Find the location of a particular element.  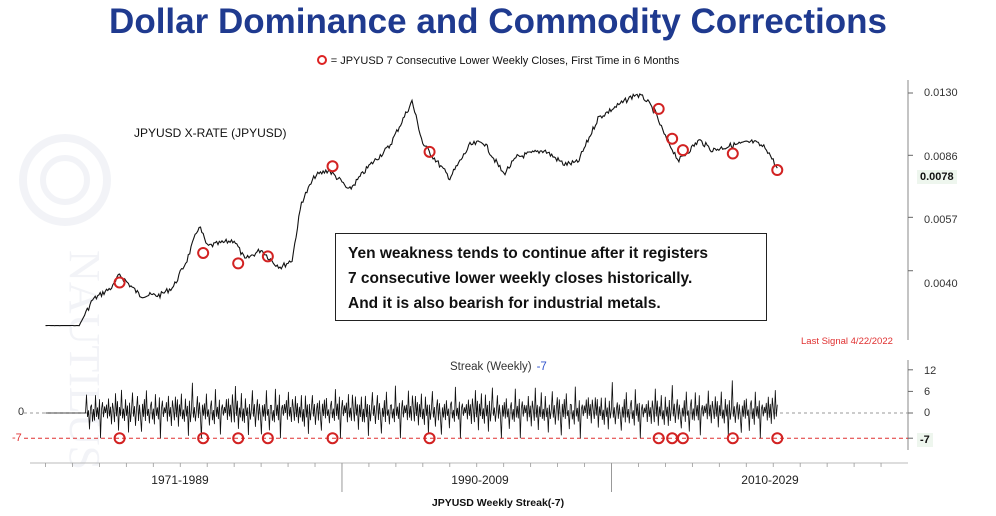

price-tick-label: 0.0130 is located at coordinates (941, 93).